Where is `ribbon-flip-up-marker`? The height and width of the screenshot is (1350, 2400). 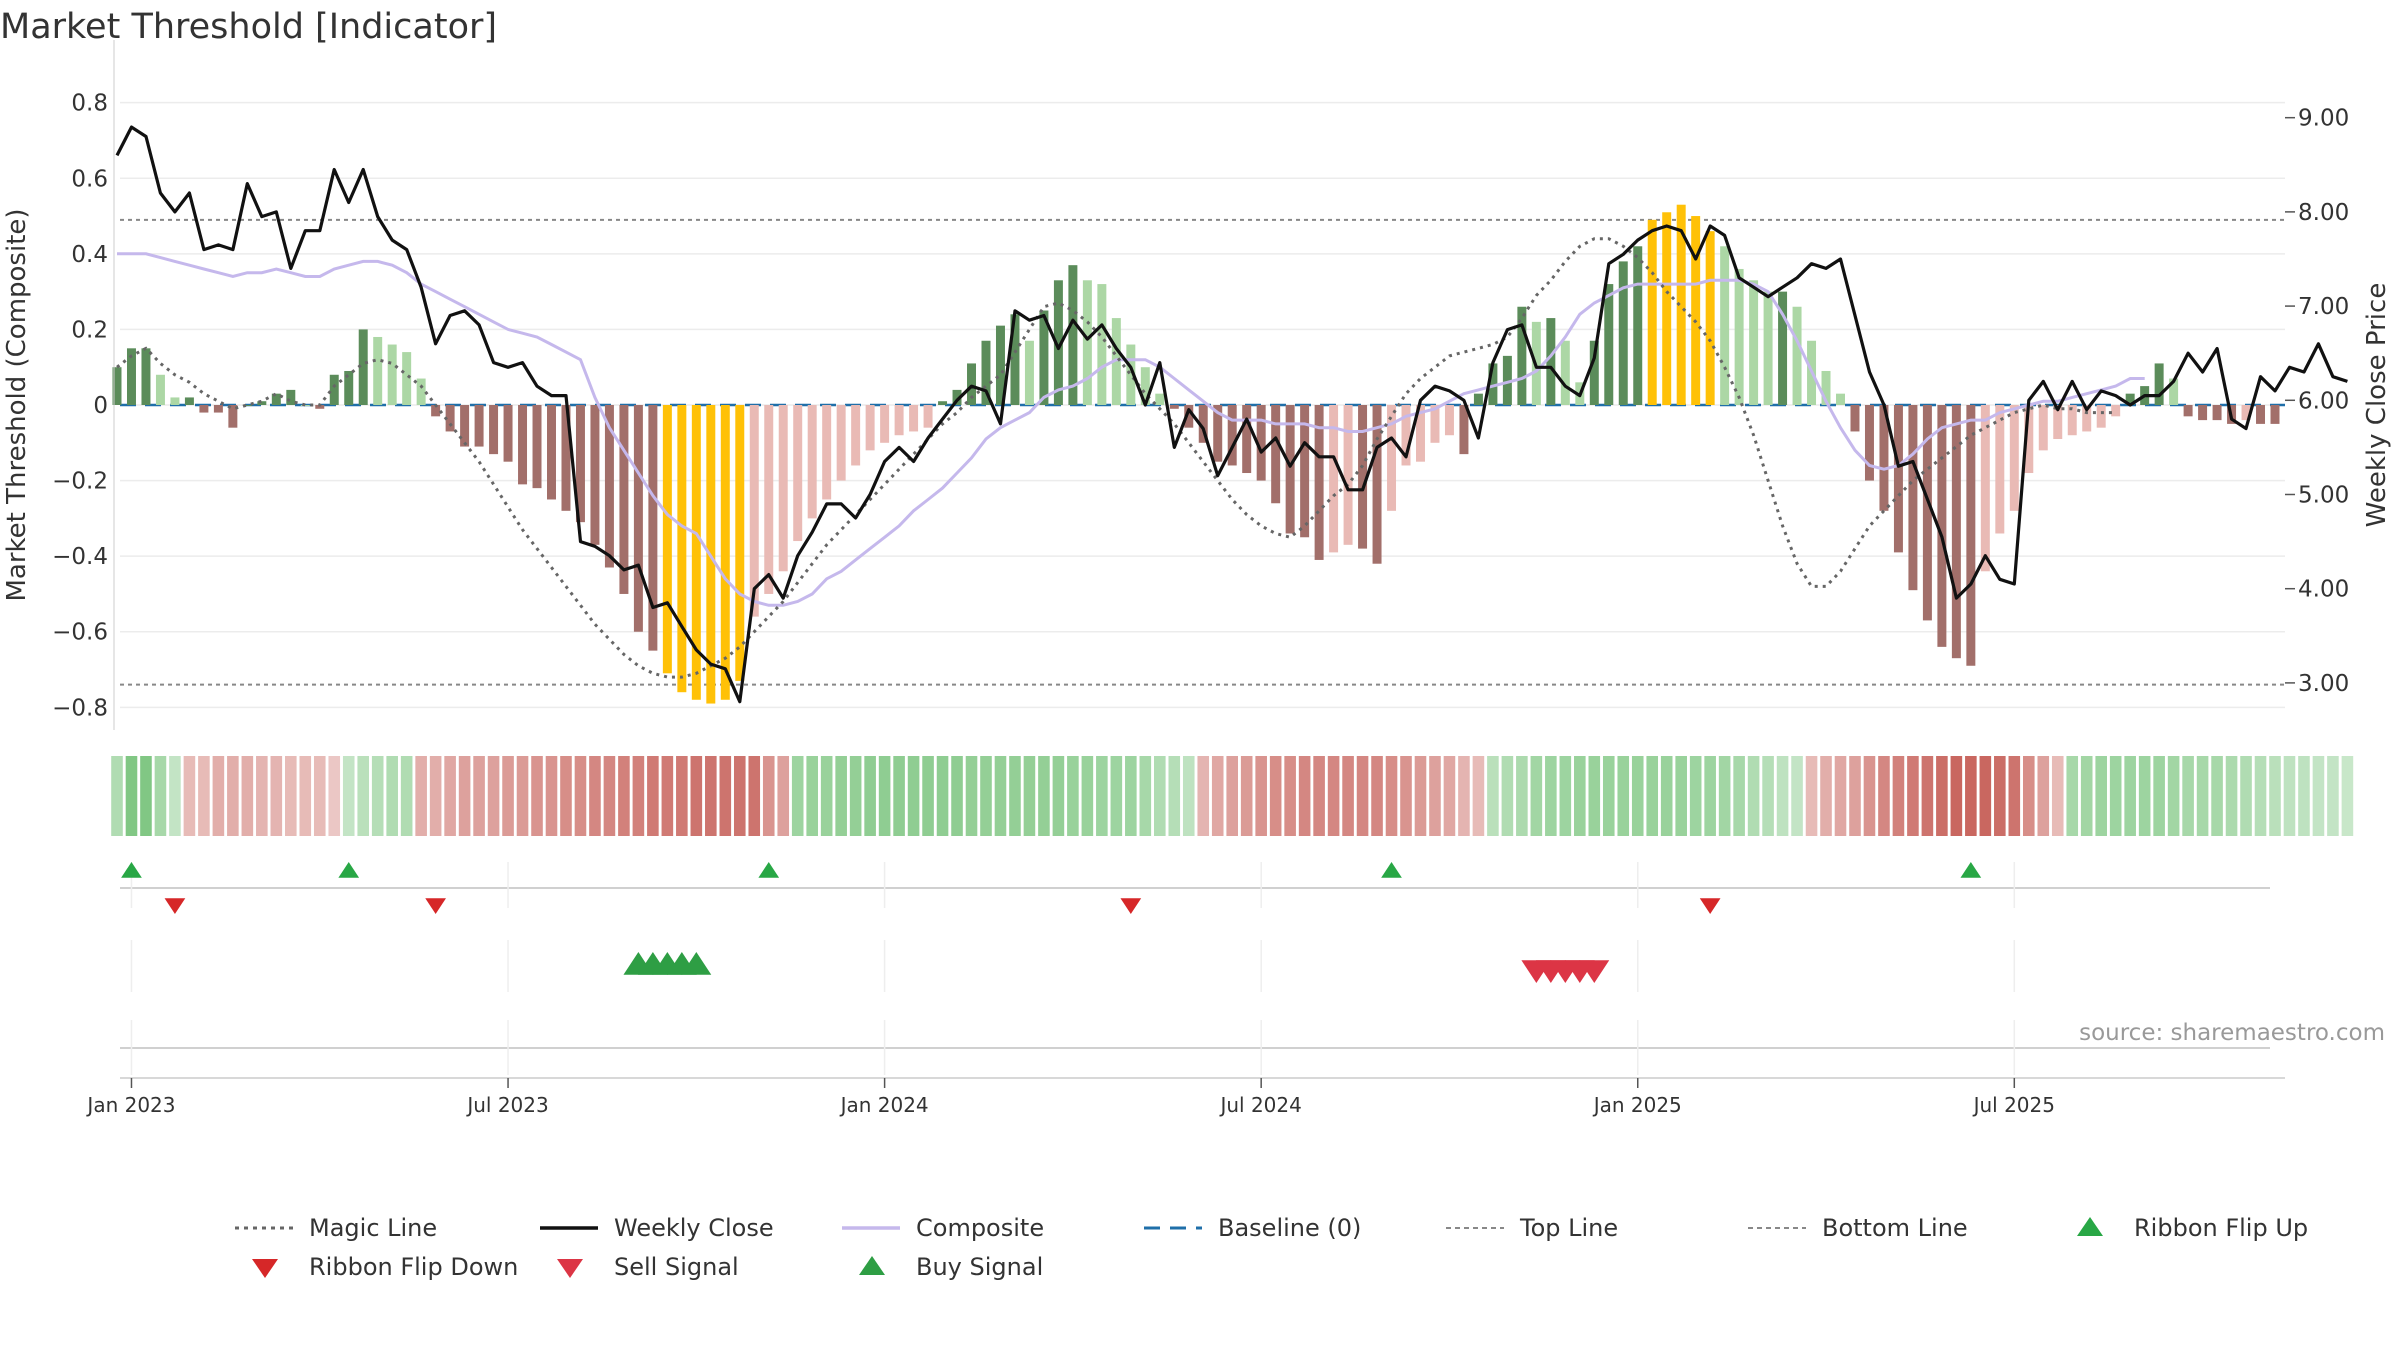
ribbon-flip-up-marker is located at coordinates (1971, 870).